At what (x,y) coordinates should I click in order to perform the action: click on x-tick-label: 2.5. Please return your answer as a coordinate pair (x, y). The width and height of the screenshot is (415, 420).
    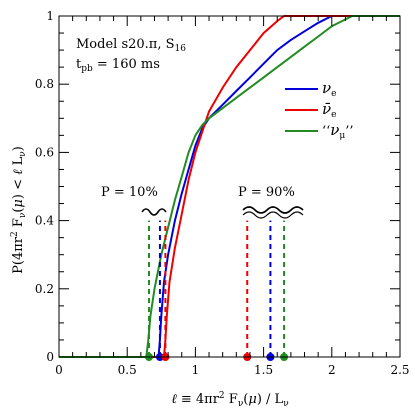
    Looking at the image, I should click on (399, 370).